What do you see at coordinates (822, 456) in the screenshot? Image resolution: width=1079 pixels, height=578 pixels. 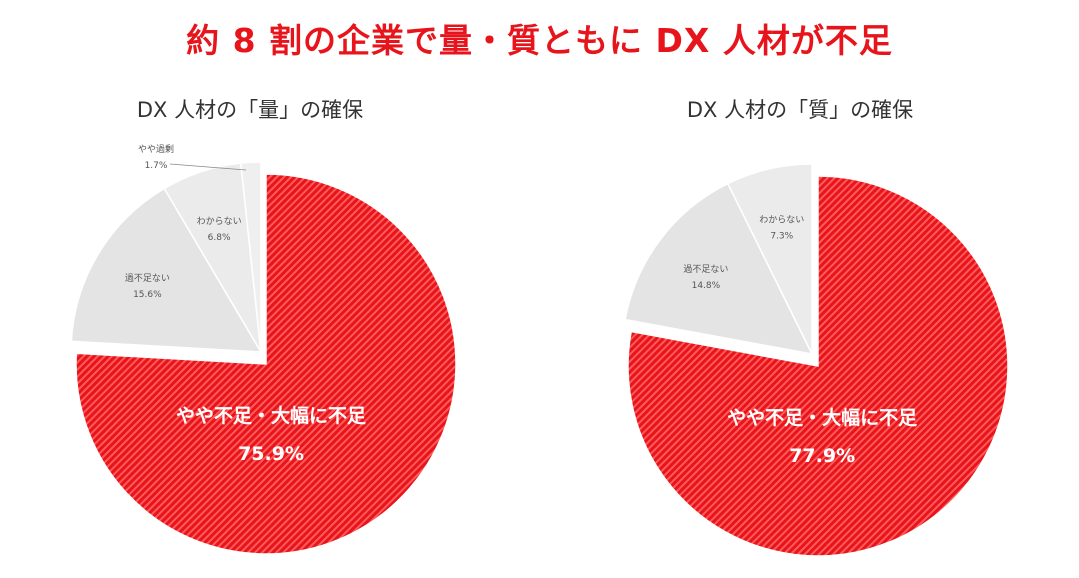 I see `slice-value: 77.9%` at bounding box center [822, 456].